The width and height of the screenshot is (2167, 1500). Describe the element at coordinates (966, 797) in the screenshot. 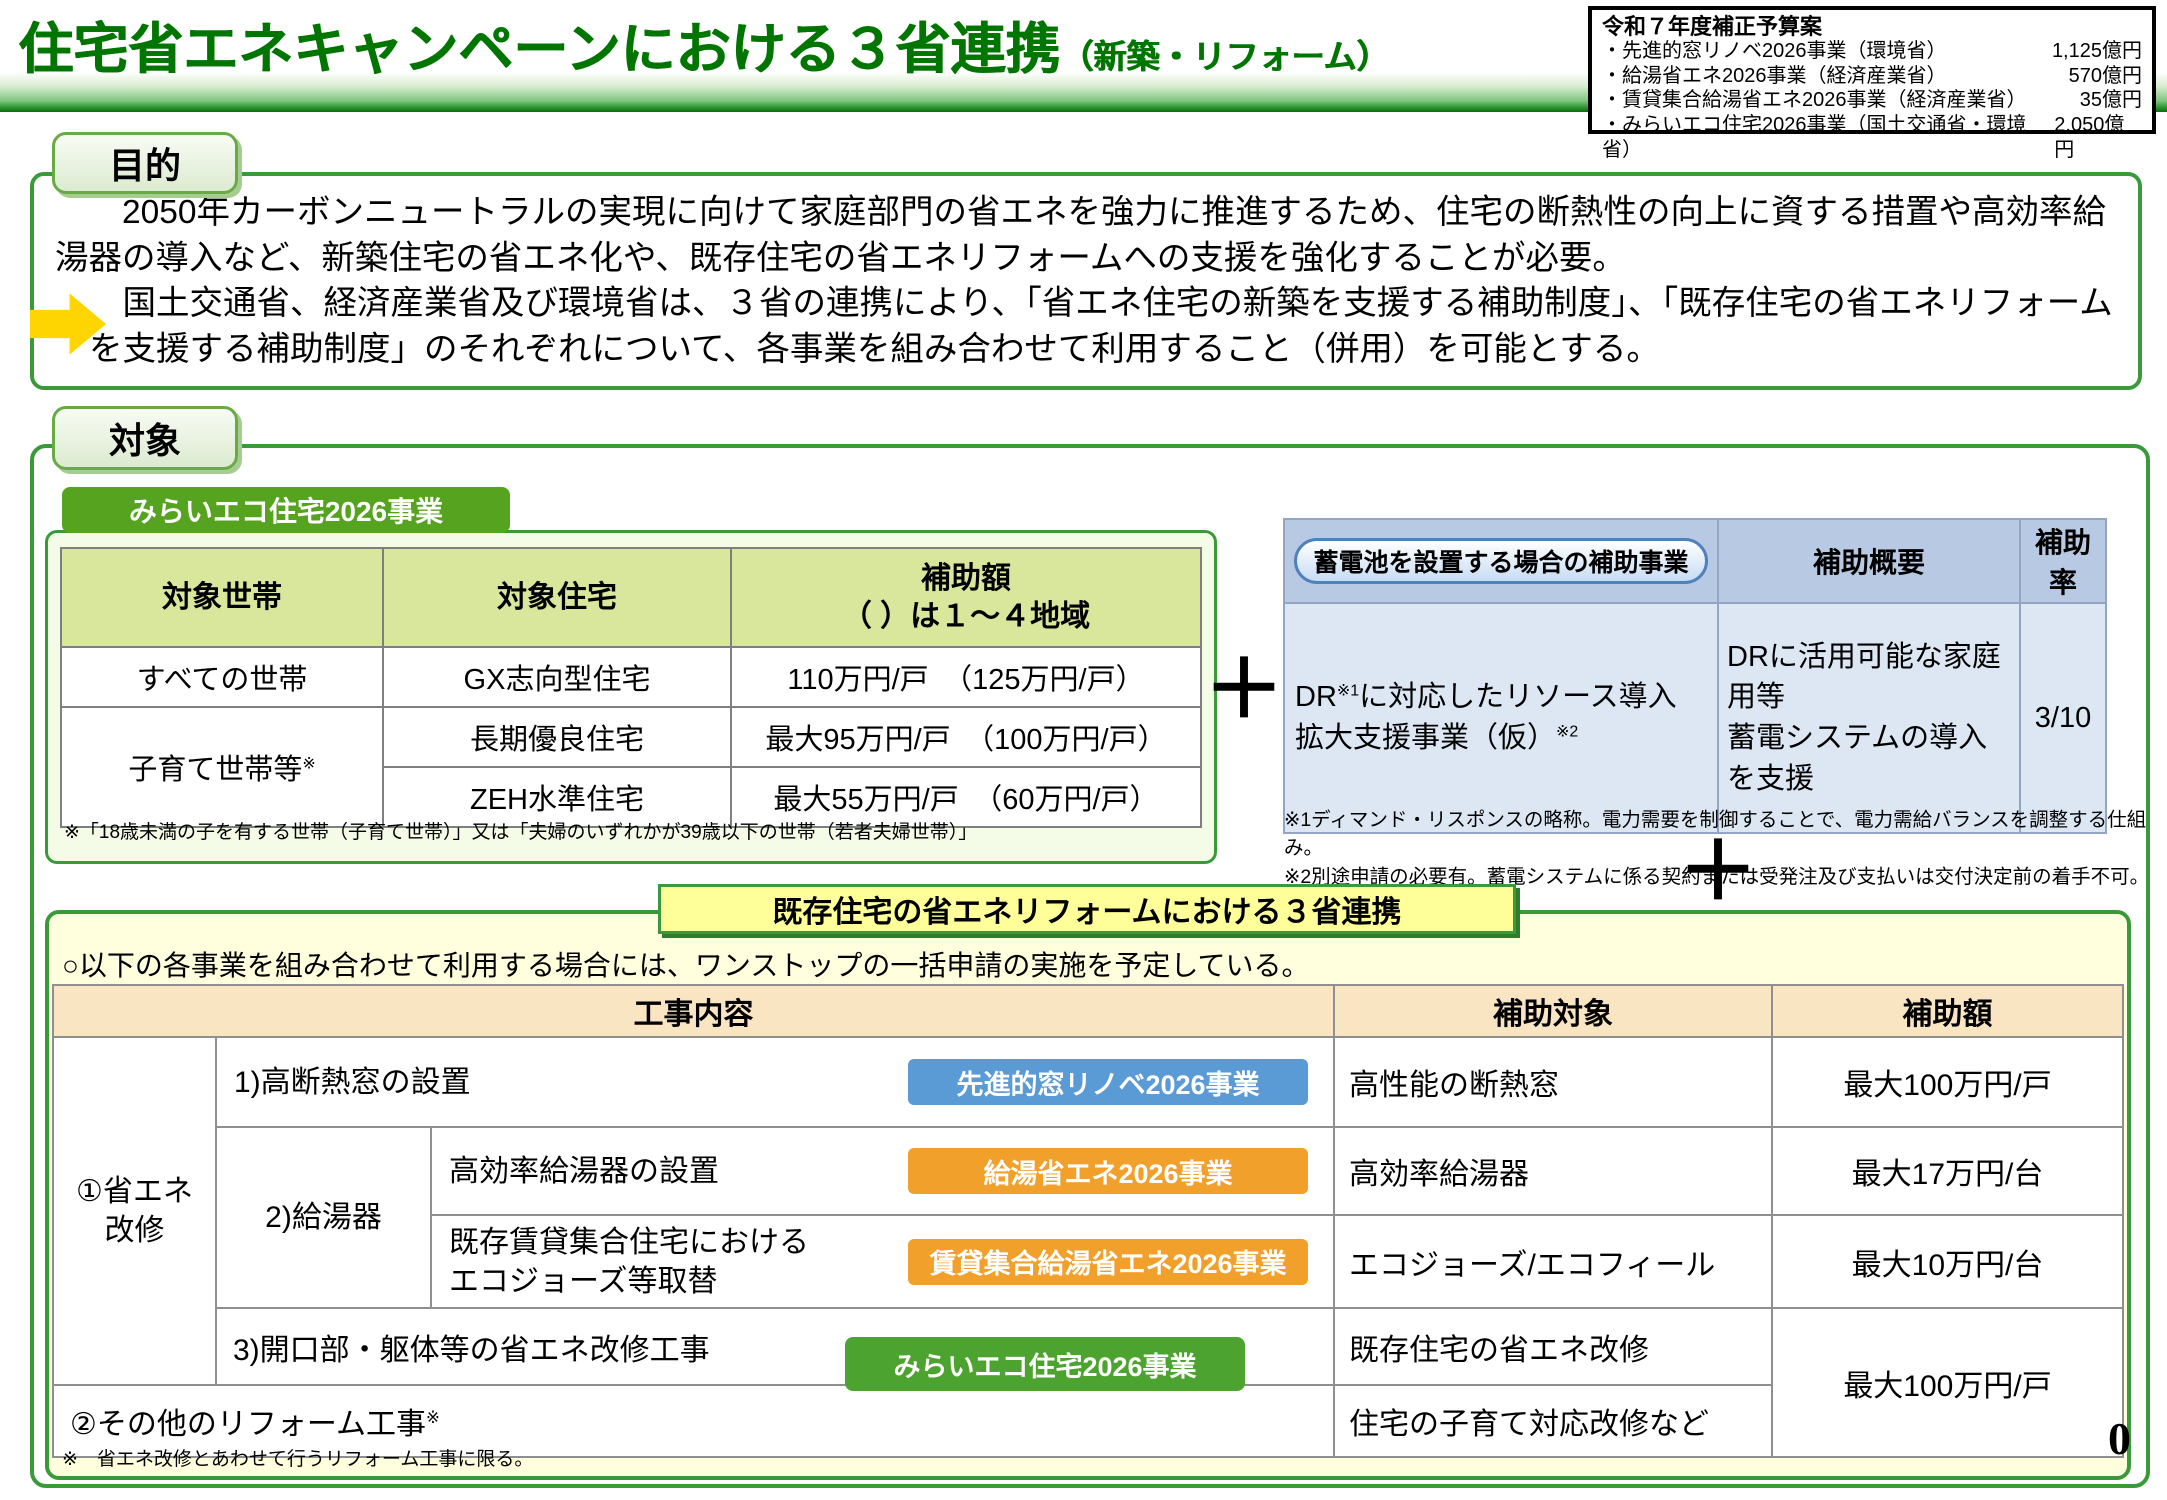

I see `cell-amount: 最大55万円/戸 （60万円/戸）` at that location.